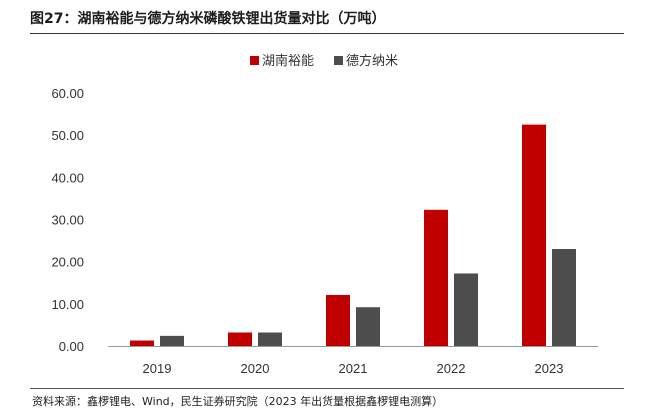 The width and height of the screenshot is (652, 409). I want to click on y-tick-label: 10.00, so click(67, 304).